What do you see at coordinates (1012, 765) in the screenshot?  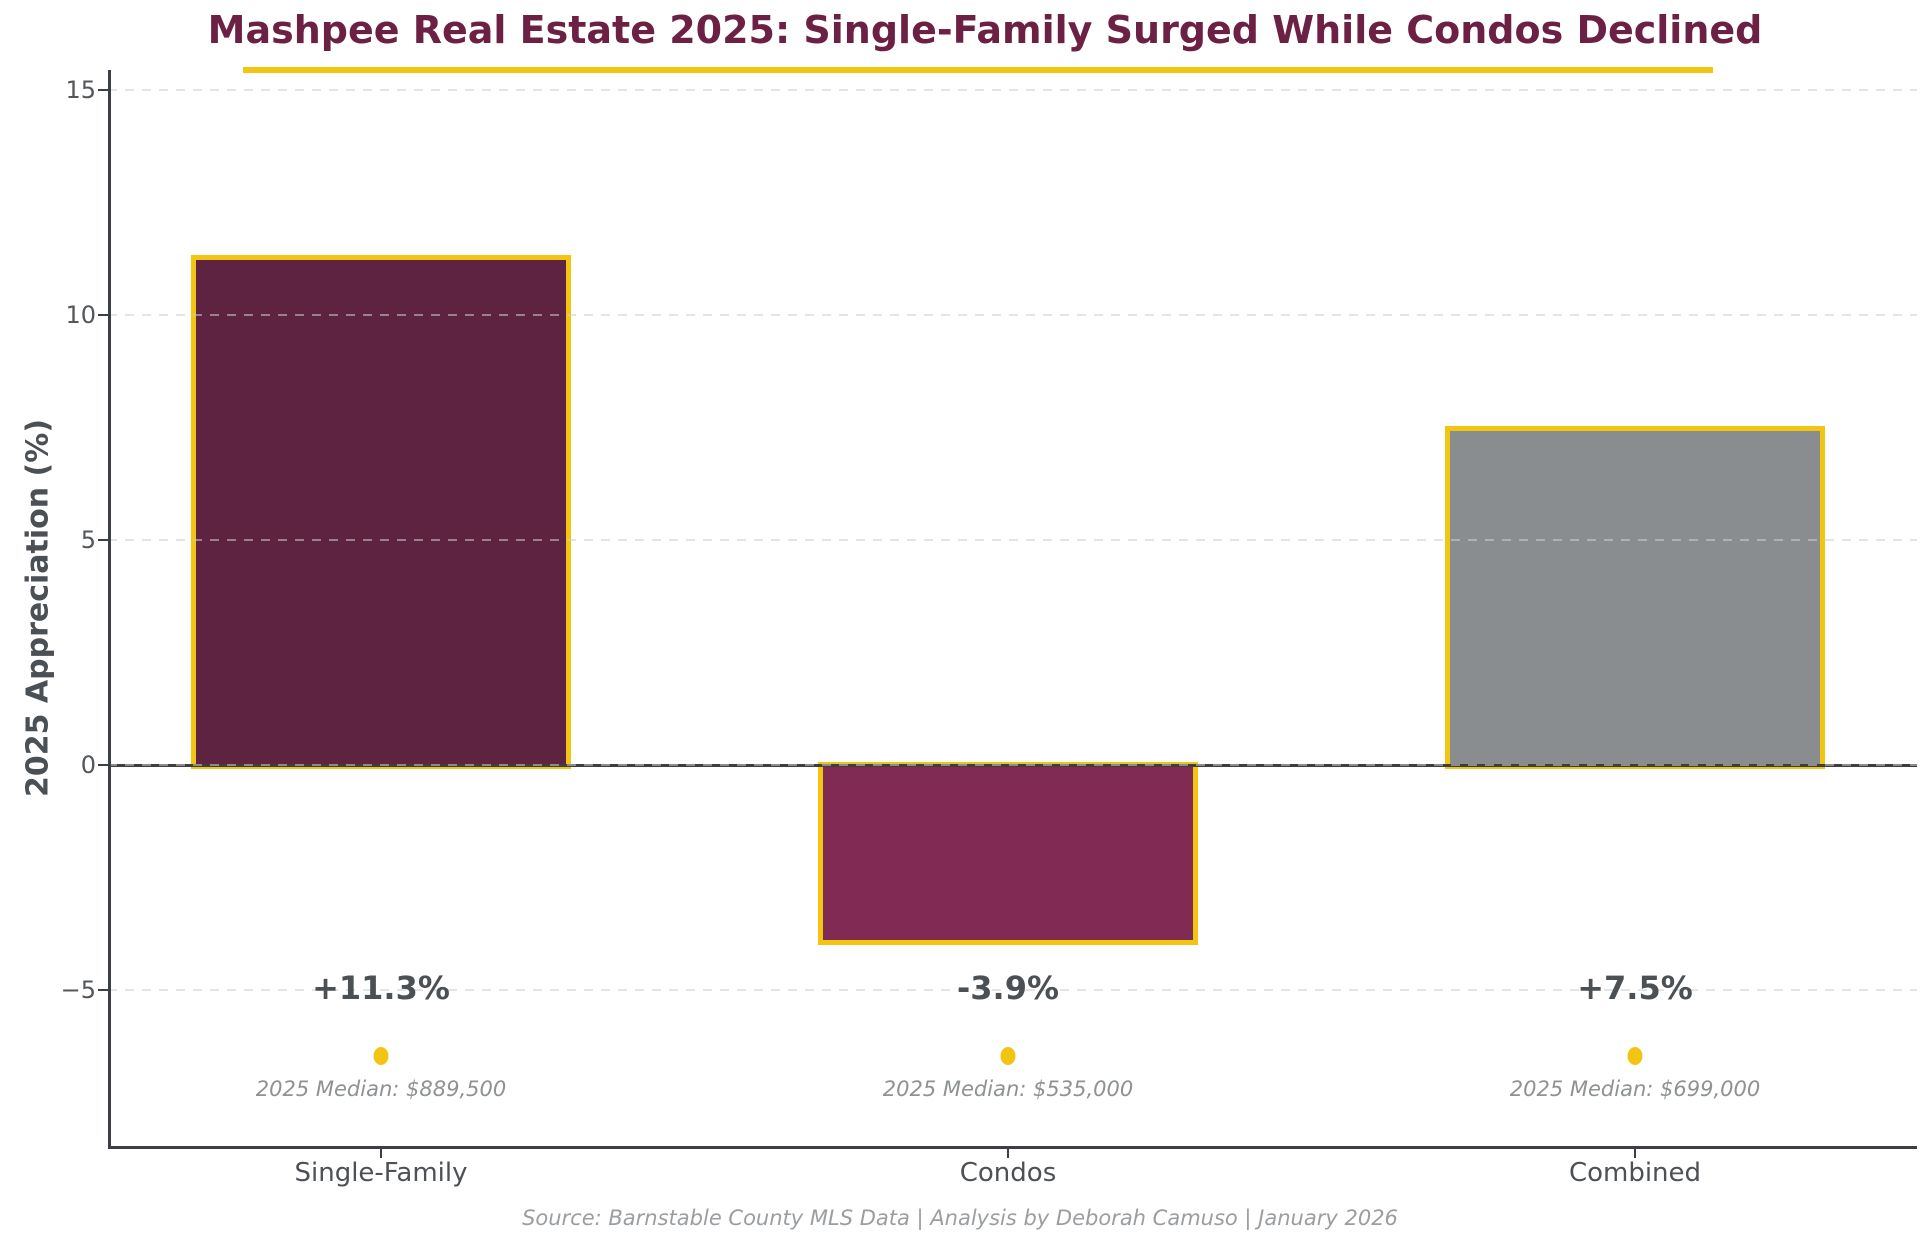 I see `gridline-y0` at bounding box center [1012, 765].